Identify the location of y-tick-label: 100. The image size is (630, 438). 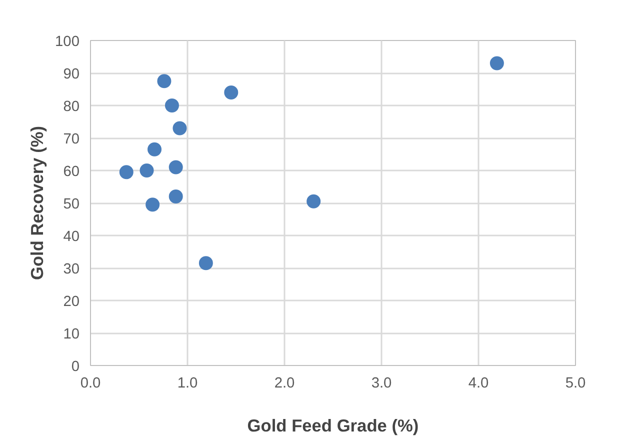
(67, 42).